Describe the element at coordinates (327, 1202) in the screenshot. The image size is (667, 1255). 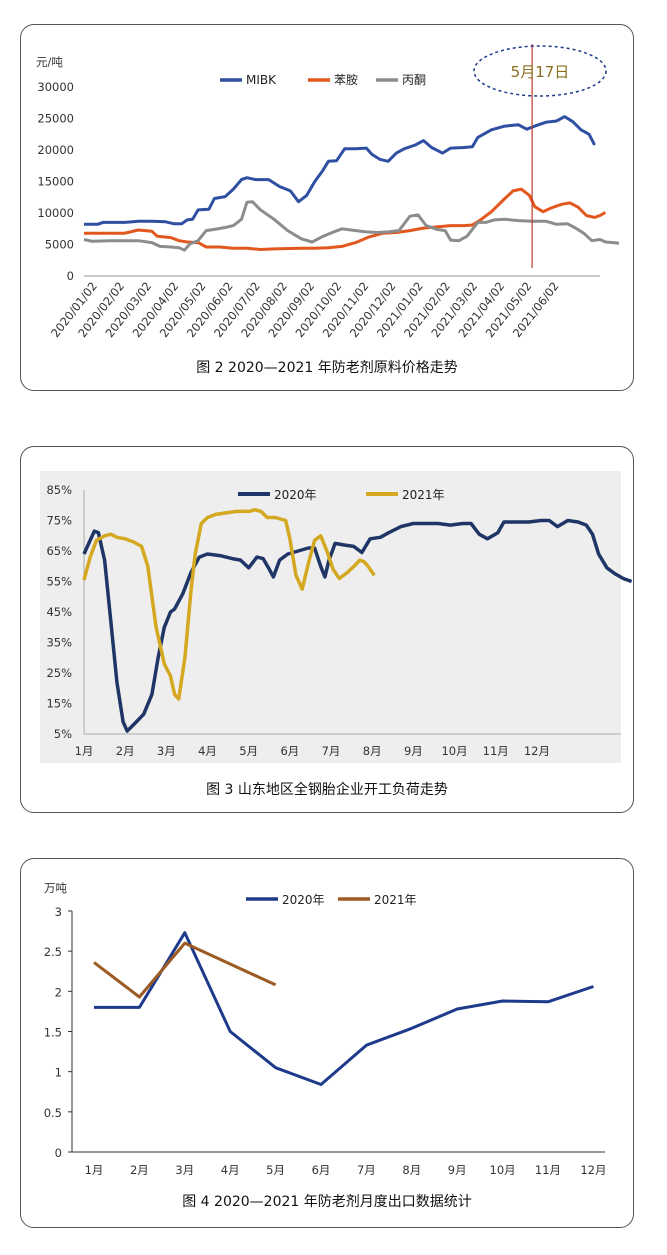
I see `figure-caption: 图 4 2020—2021 年防老剂月度出口数据统计` at that location.